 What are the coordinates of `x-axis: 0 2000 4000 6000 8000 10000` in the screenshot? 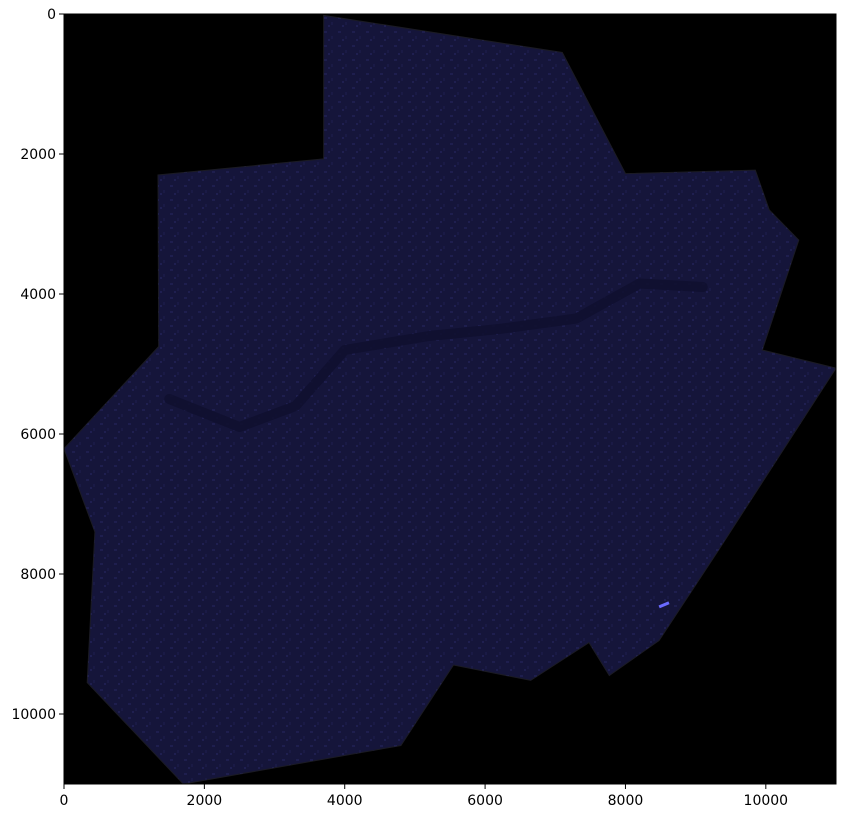 It's located at (424, 796).